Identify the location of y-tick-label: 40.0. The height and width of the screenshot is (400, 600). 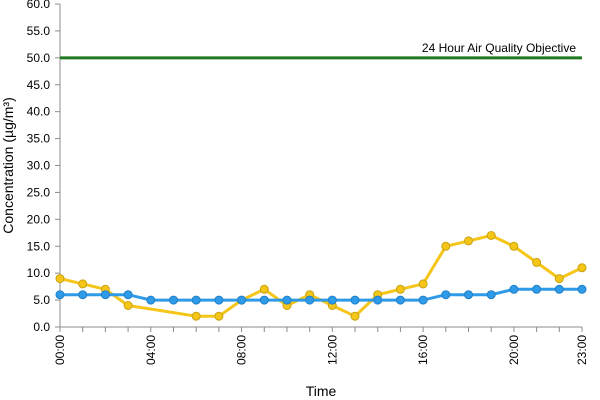
(39, 112).